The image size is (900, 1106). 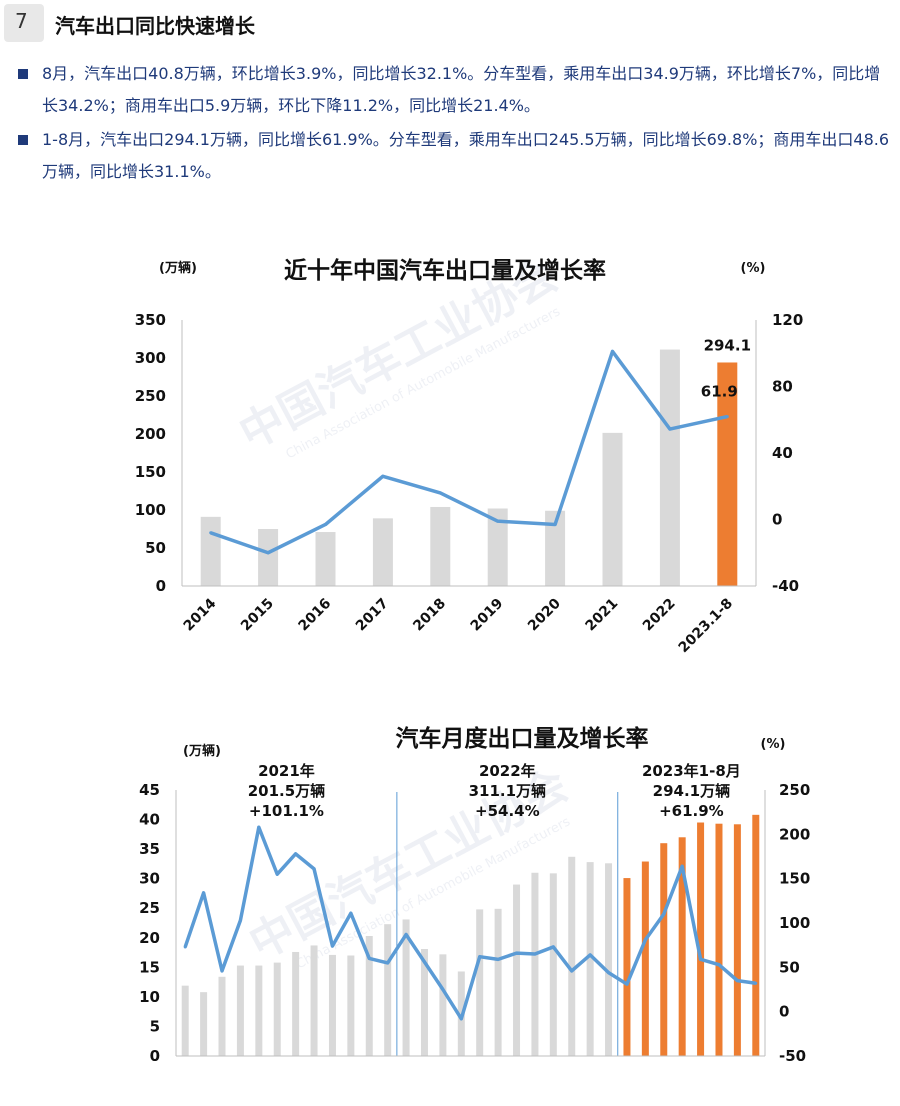 What do you see at coordinates (782, 453) in the screenshot?
I see `right-tick-label: 40` at bounding box center [782, 453].